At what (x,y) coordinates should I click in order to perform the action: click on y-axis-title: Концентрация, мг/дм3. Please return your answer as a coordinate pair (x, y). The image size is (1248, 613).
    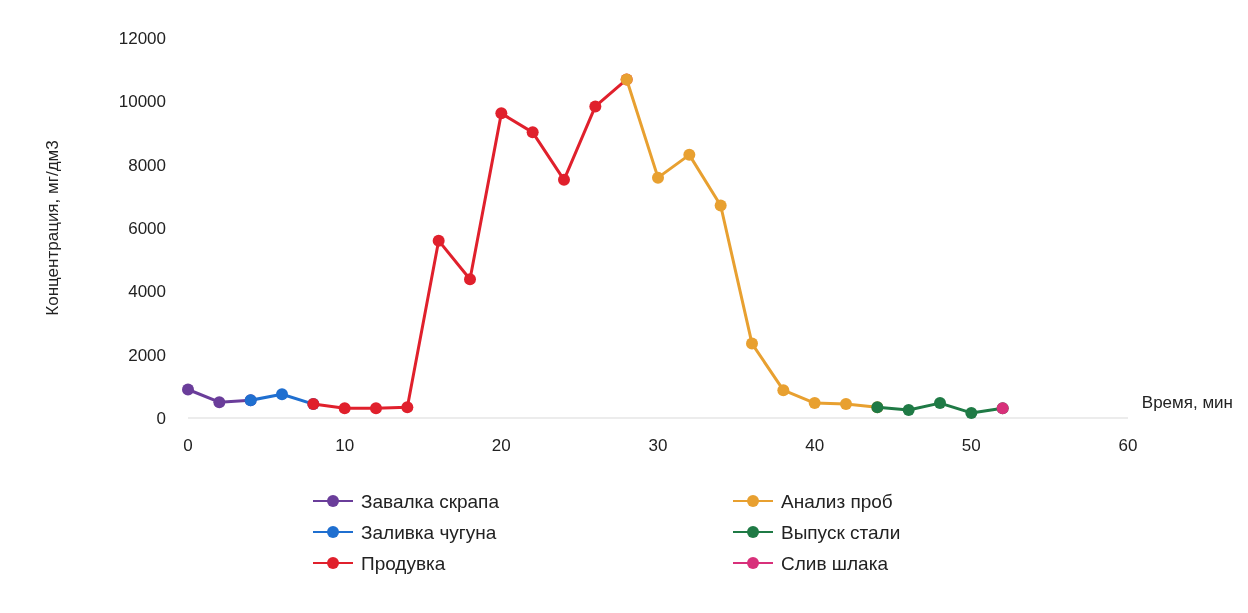
    Looking at the image, I should click on (52, 228).